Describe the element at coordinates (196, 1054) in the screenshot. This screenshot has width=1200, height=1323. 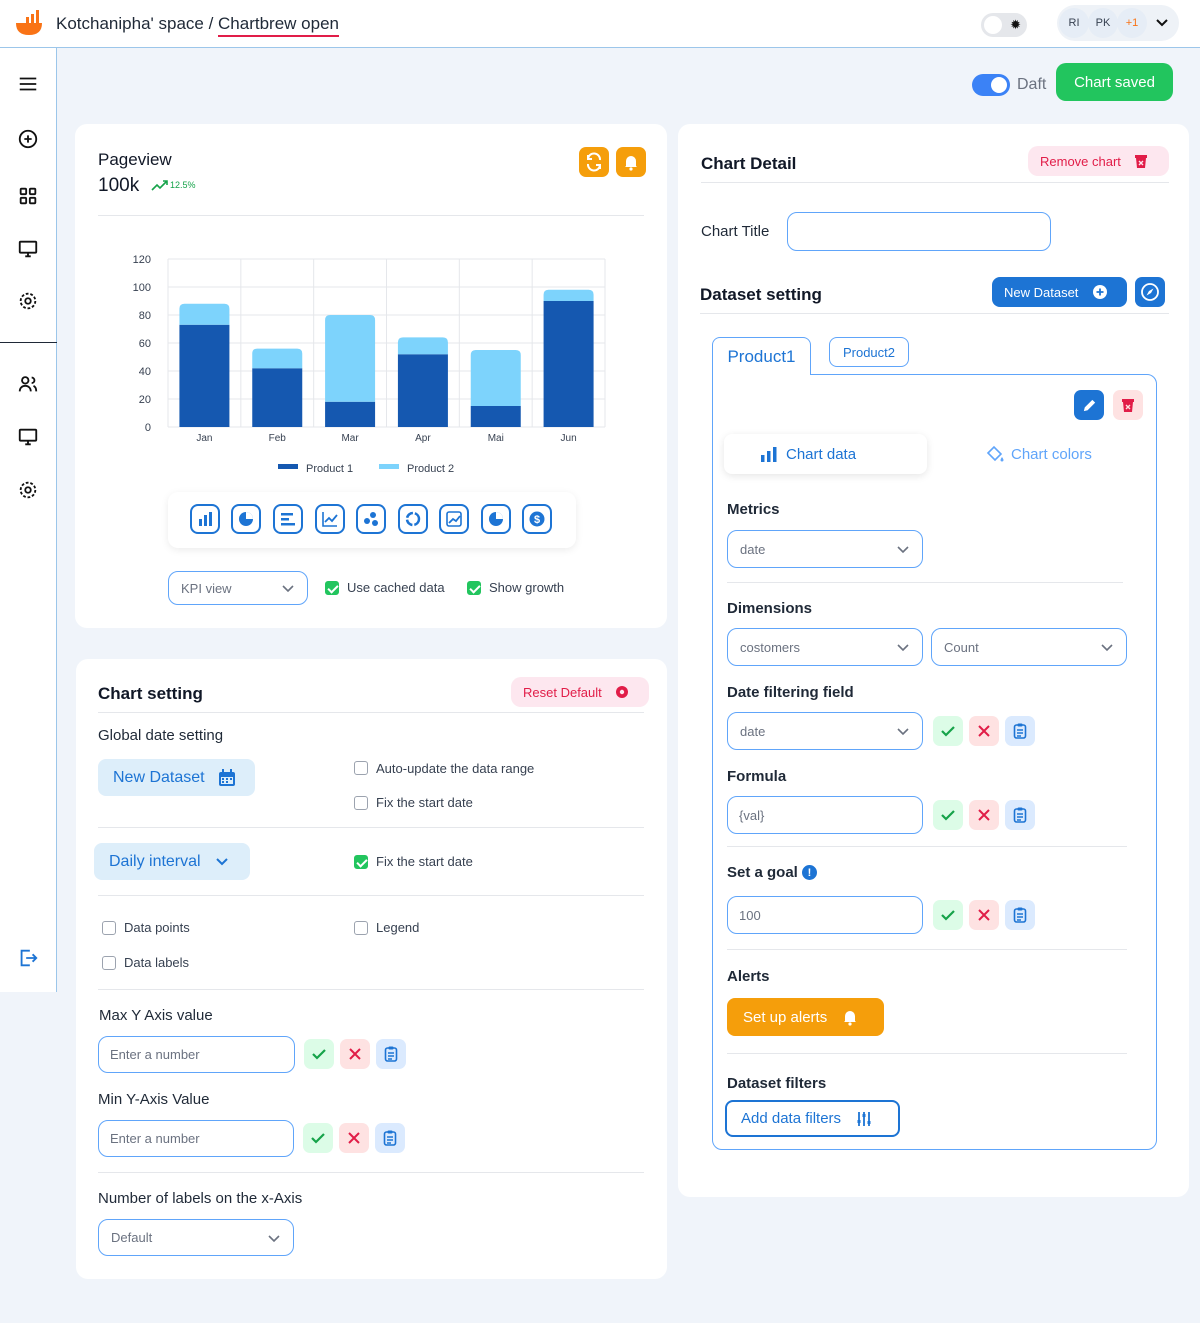
I see `max-y-input: Enter a number` at that location.